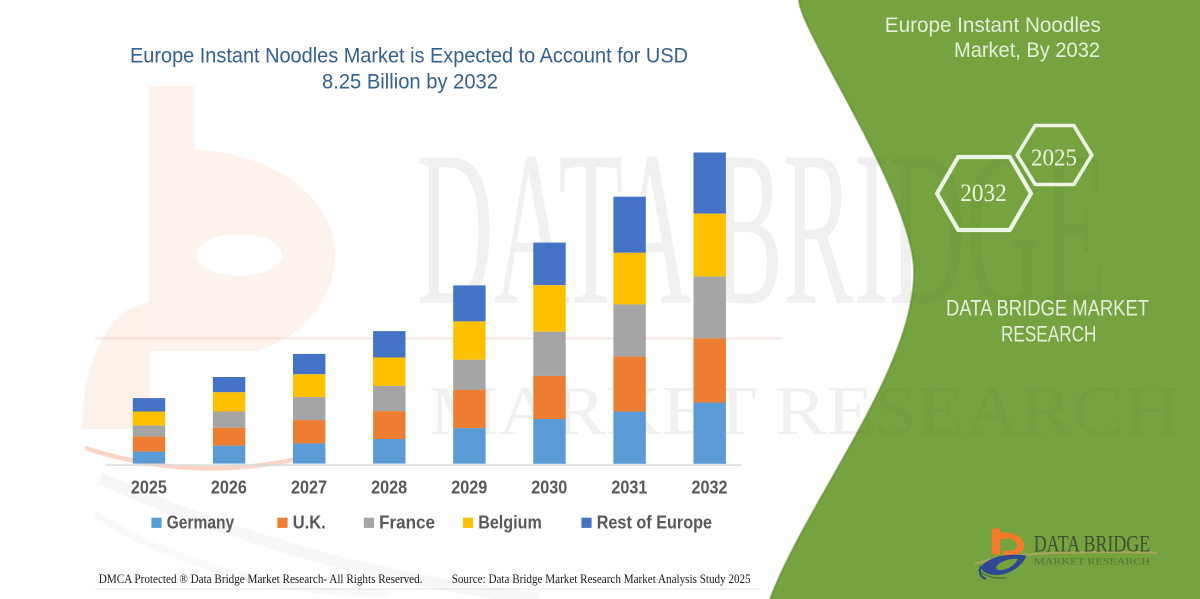 The width and height of the screenshot is (1200, 599). I want to click on svg-text: Market, By 2032, so click(1027, 50).